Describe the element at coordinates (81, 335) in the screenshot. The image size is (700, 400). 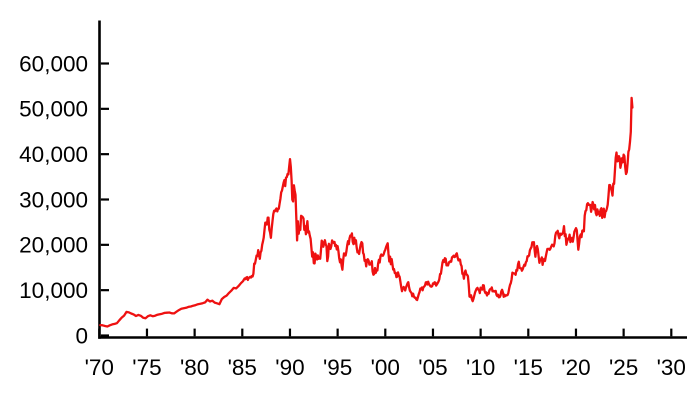
I see `y-tick-label: 0` at that location.